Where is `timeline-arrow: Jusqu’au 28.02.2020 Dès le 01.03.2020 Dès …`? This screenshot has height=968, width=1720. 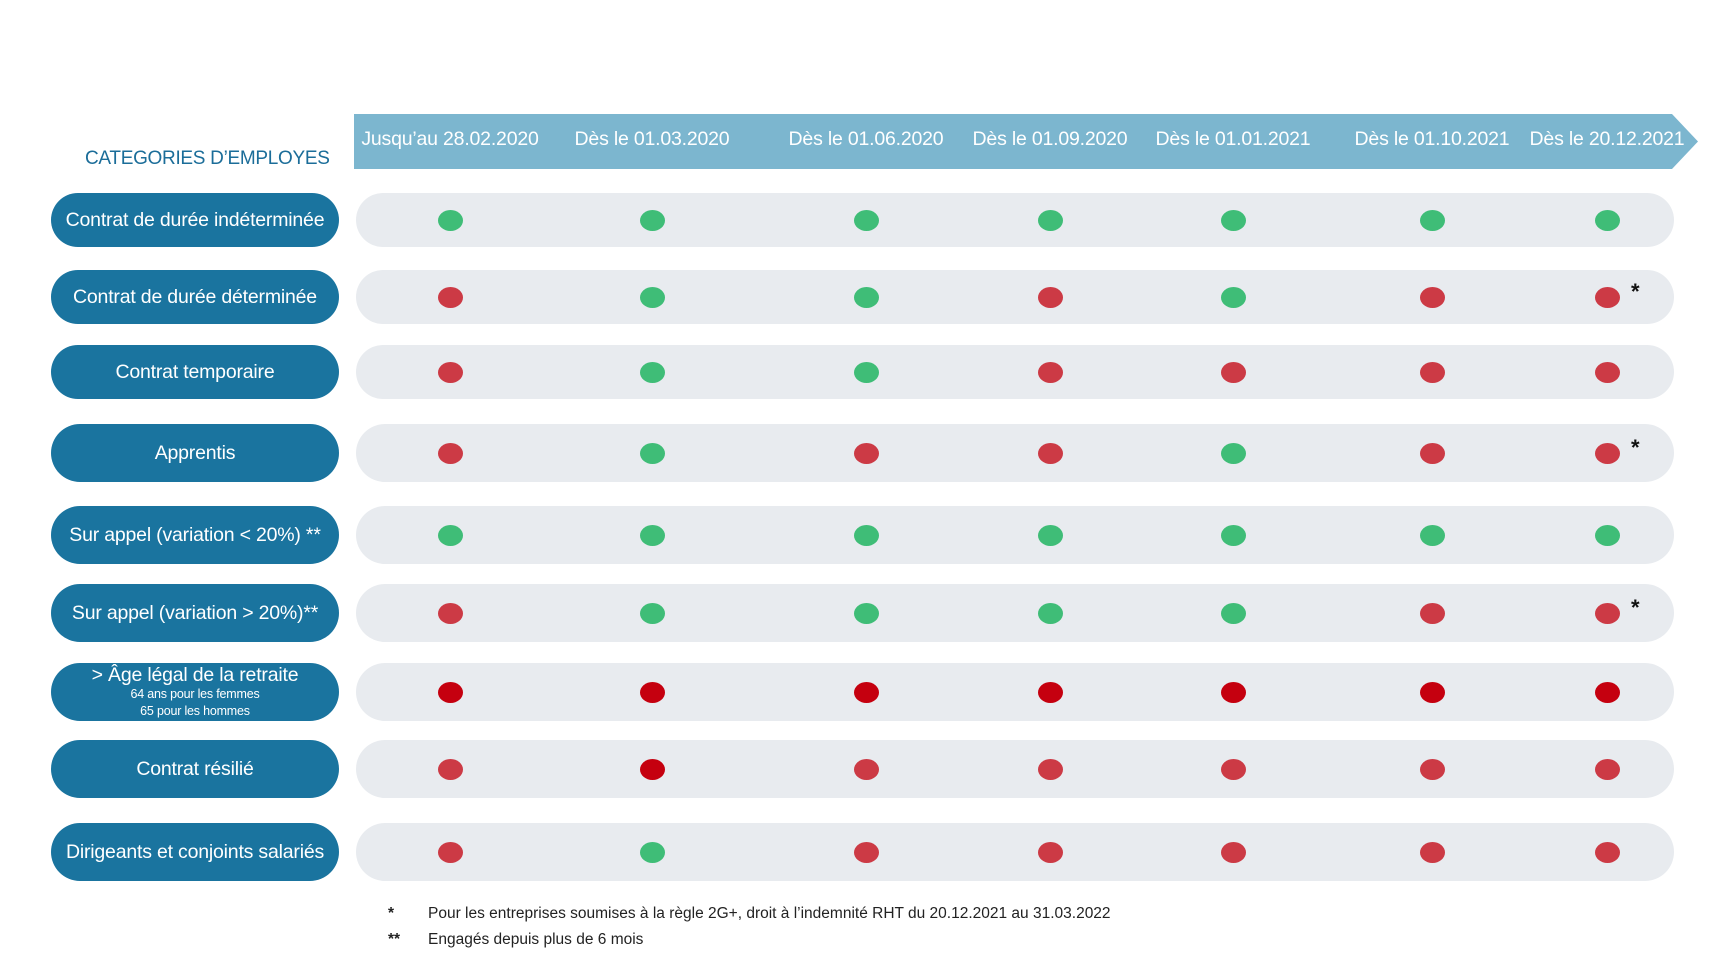 timeline-arrow: Jusqu’au 28.02.2020 Dès le 01.03.2020 Dès … is located at coordinates (1026, 141).